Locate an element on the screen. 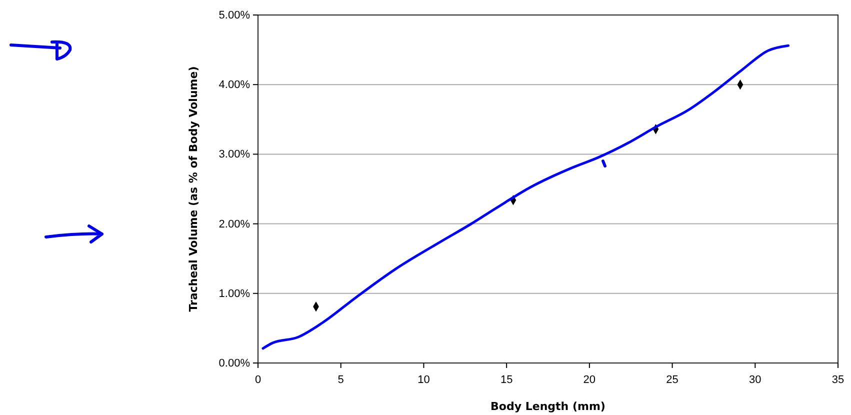 This screenshot has height=415, width=851. x-tick-label: 30 is located at coordinates (755, 380).